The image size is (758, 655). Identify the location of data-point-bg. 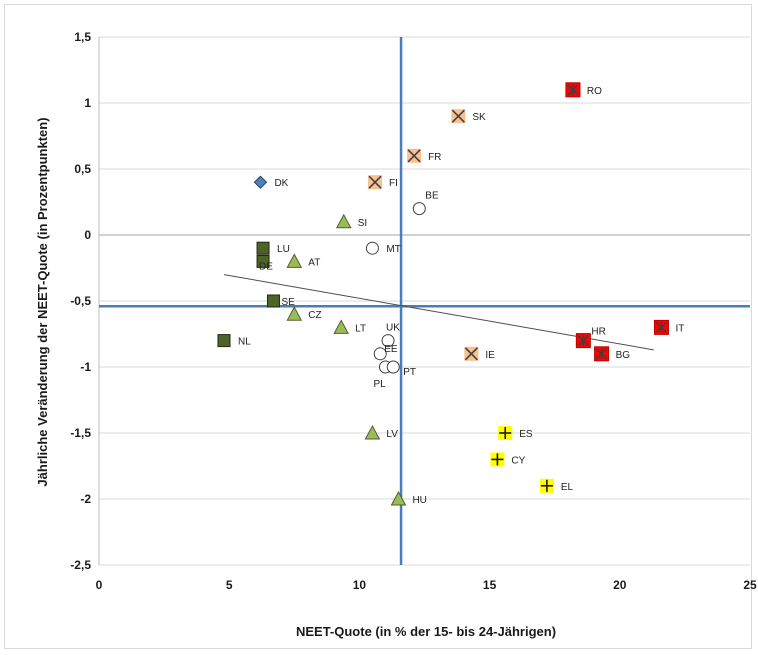
(602, 354).